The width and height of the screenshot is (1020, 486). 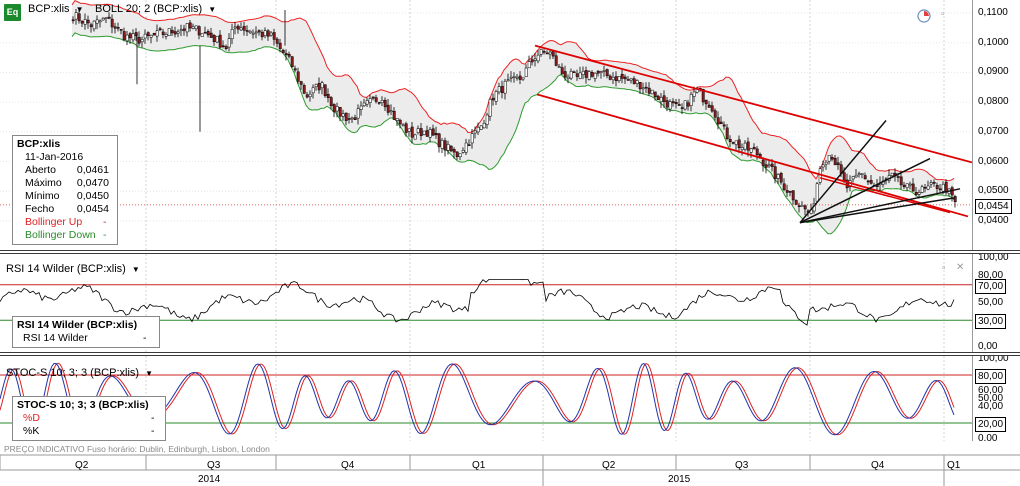 What do you see at coordinates (155, 9) in the screenshot?
I see `indicator-selector: BOLL 20; 2 (BCP:xlis) ▼` at bounding box center [155, 9].